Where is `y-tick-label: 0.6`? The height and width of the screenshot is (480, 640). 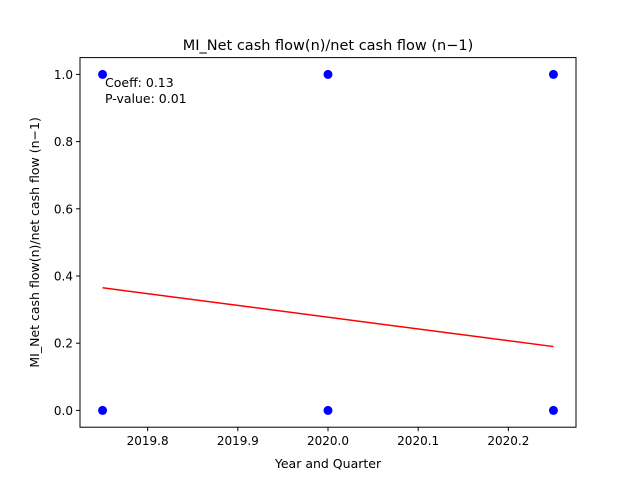 y-tick-label: 0.6 is located at coordinates (63, 209).